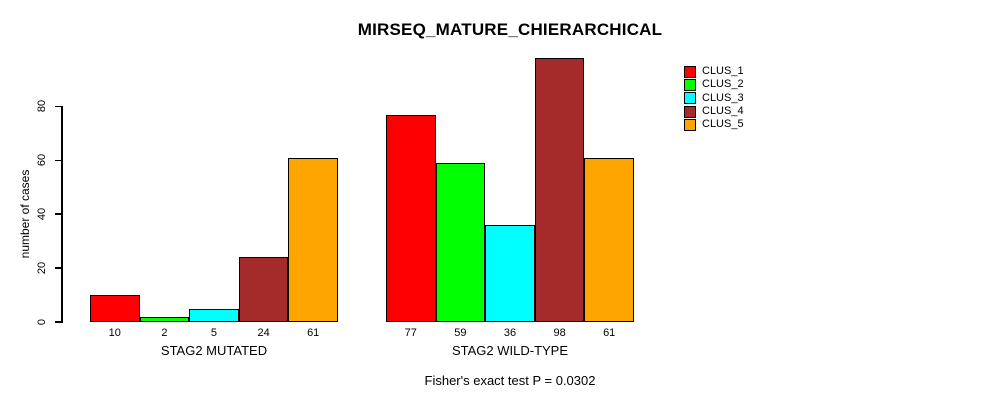  I want to click on category-label: STAG2 MUTATED, so click(214, 350).